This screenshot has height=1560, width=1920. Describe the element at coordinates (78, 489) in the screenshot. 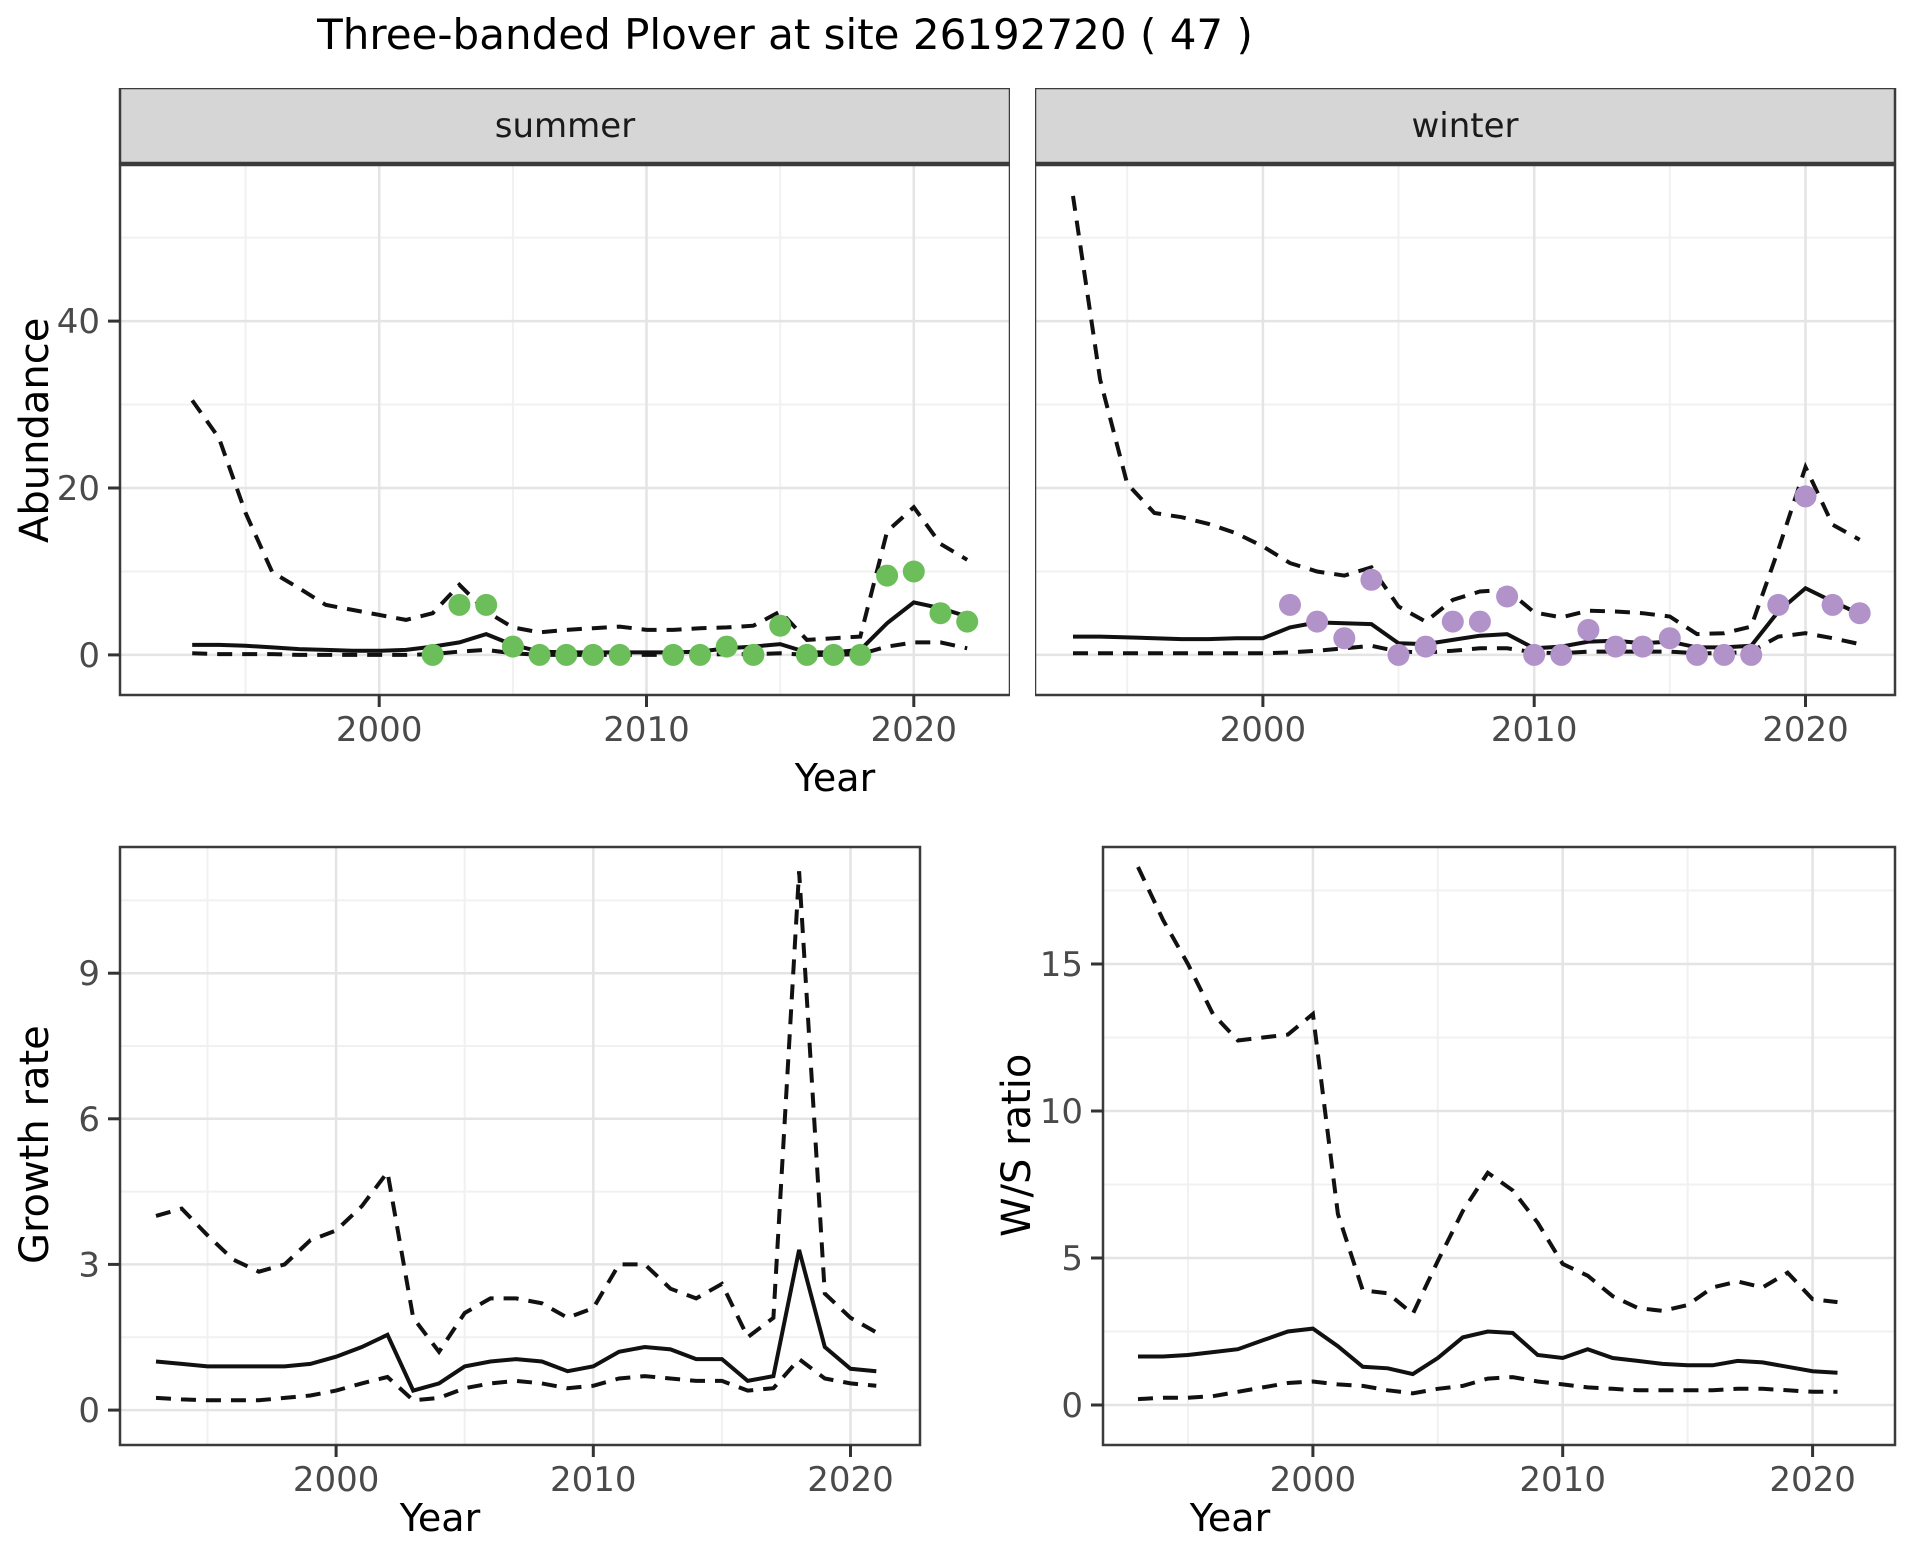

I see `y-tick-label: 20` at that location.